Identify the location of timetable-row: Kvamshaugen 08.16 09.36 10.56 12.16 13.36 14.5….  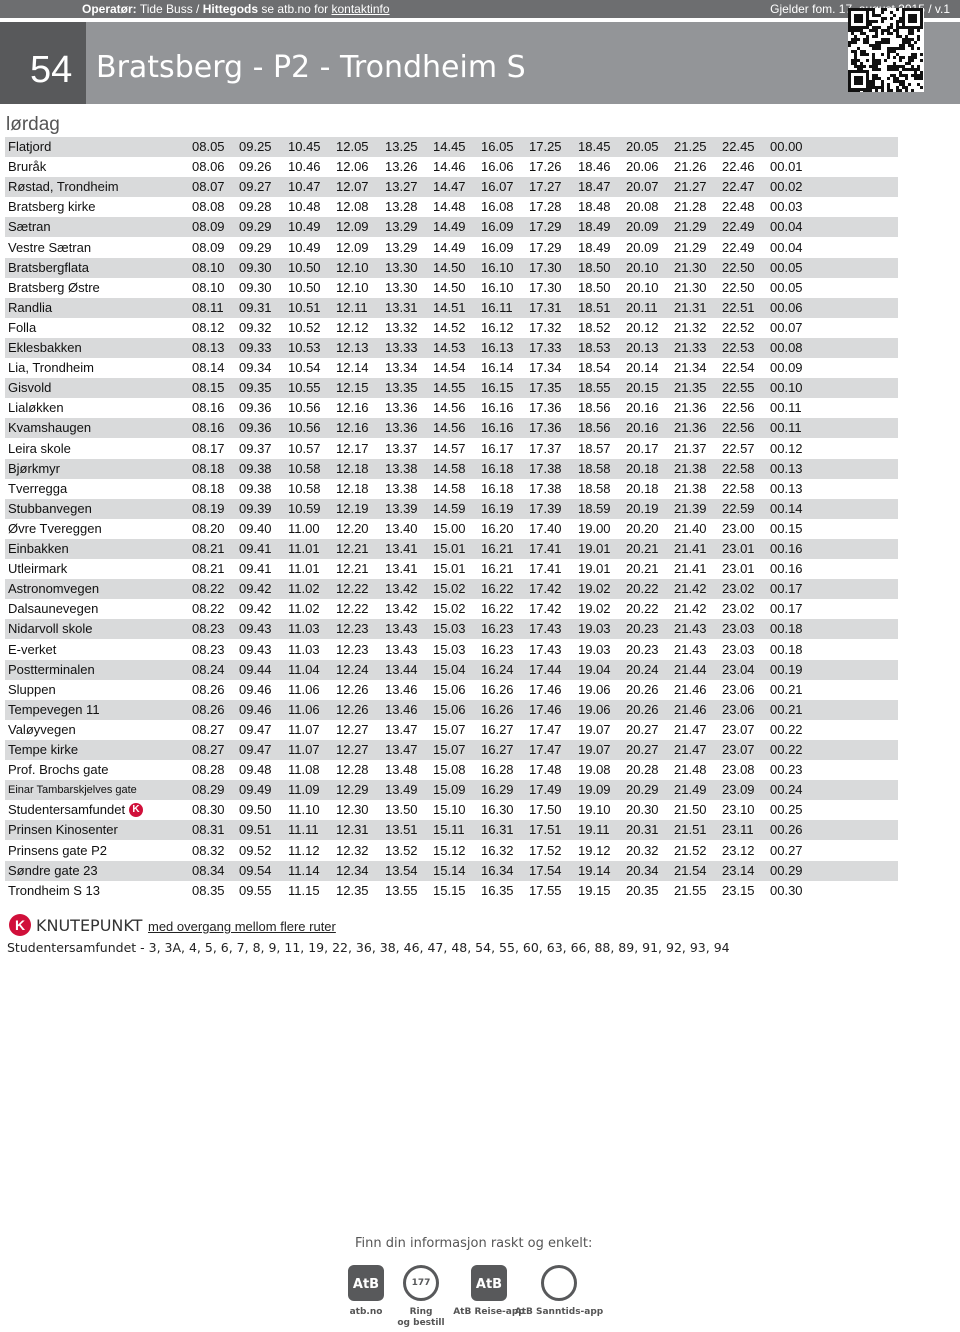
(451, 428).